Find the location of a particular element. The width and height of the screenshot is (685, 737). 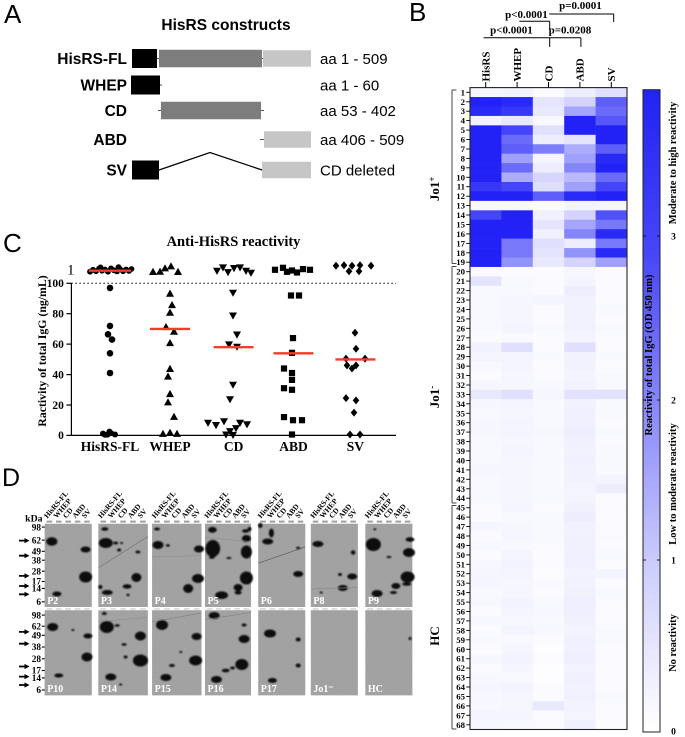

svg-text: p=0.0208 is located at coordinates (570, 31).